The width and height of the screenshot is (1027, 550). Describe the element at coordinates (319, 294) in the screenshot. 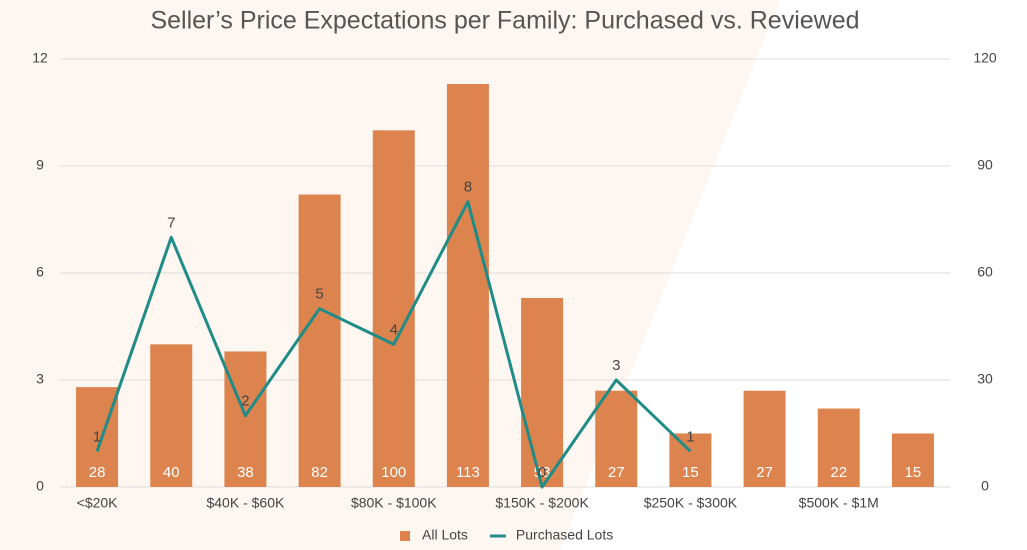

I see `line-label: 5` at that location.